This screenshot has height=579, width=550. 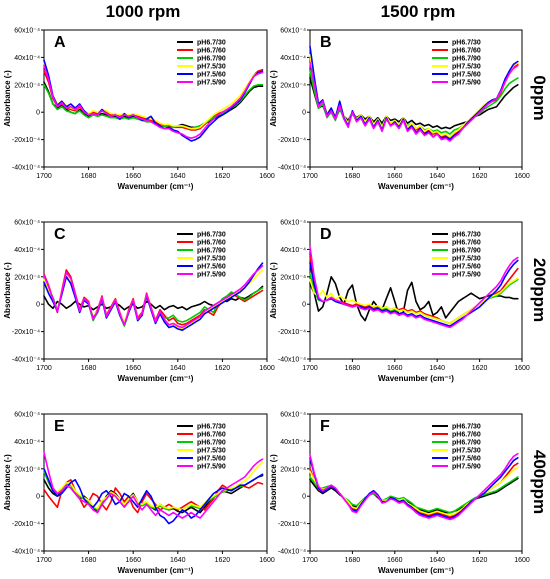 What do you see at coordinates (60, 234) in the screenshot?
I see `panel-letter: C` at bounding box center [60, 234].